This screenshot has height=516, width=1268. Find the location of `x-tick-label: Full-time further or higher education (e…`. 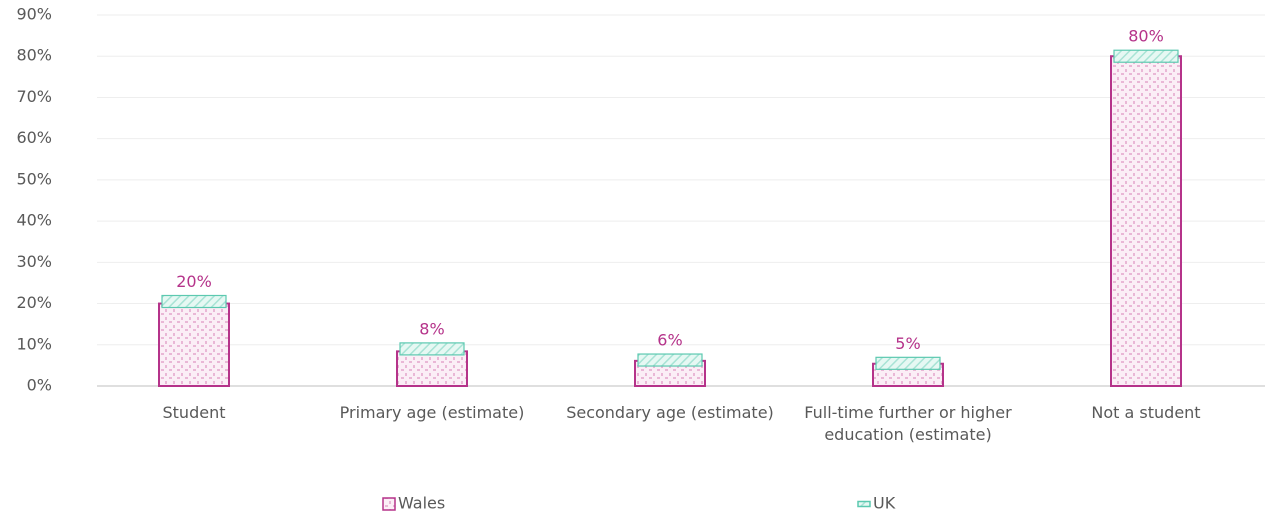

x-tick-label: Full-time further or higher education (e… is located at coordinates (908, 423).